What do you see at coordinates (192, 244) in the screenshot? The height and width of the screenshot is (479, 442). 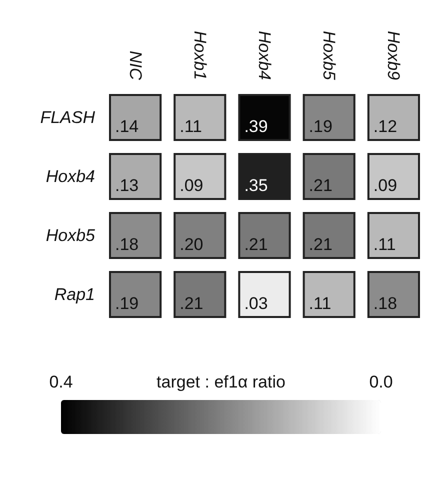 I see `data-label: .20` at bounding box center [192, 244].